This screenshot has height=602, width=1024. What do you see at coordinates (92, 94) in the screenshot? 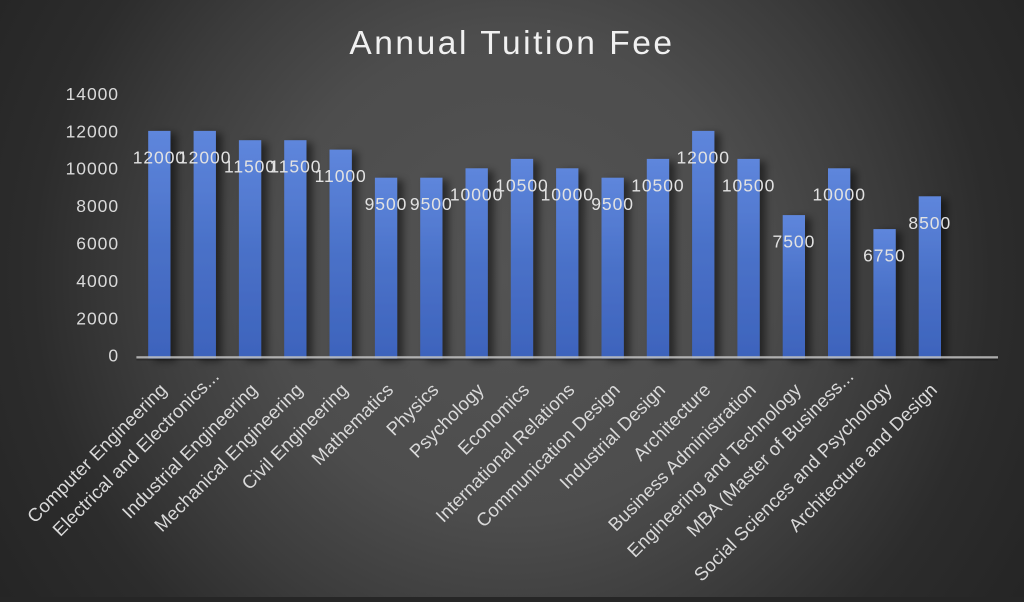
I see `svg-text: 14000` at bounding box center [92, 94].